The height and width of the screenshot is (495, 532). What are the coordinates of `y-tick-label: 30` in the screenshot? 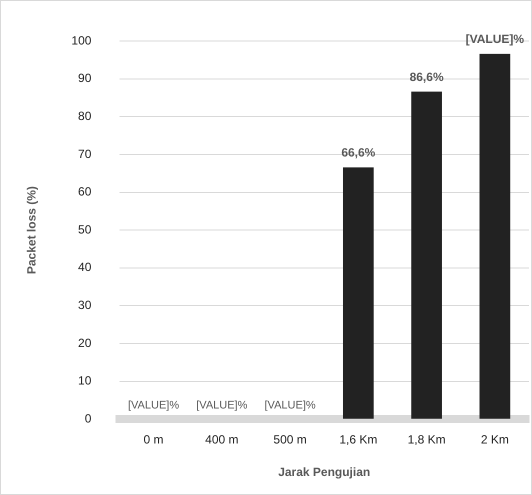 It's located at (85, 305).